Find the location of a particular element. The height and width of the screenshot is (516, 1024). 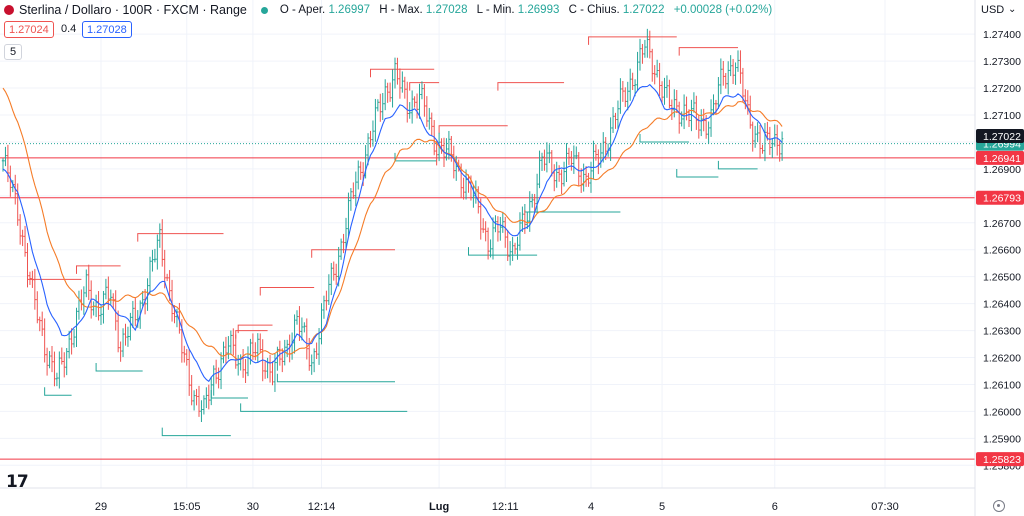

level-price-tag: 1.26793 is located at coordinates (1002, 199).